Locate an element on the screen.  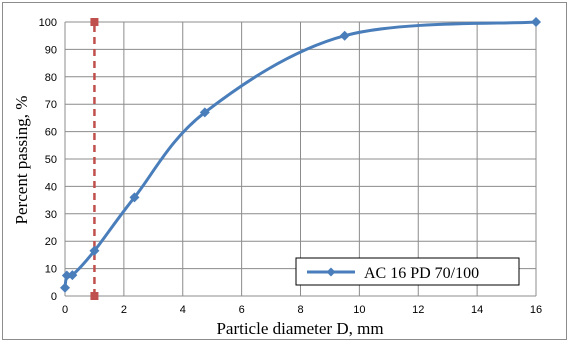
y-tick-label: 60 is located at coordinates (51, 133).